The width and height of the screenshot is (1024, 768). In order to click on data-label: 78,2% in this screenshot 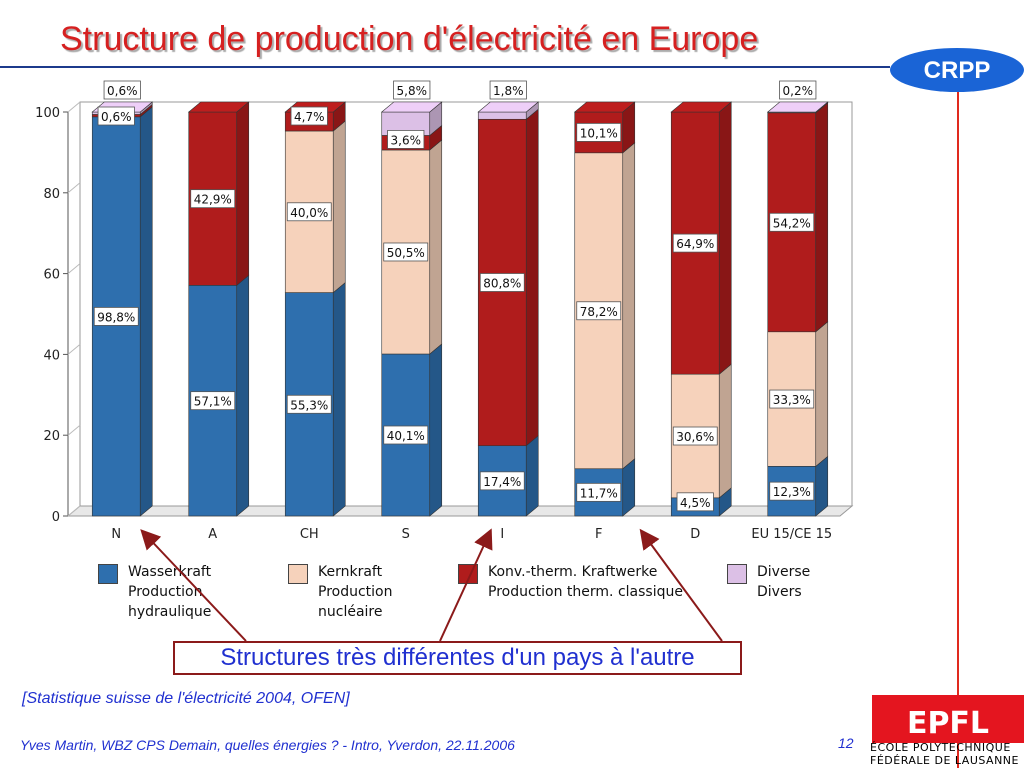, I will do `click(599, 312)`.